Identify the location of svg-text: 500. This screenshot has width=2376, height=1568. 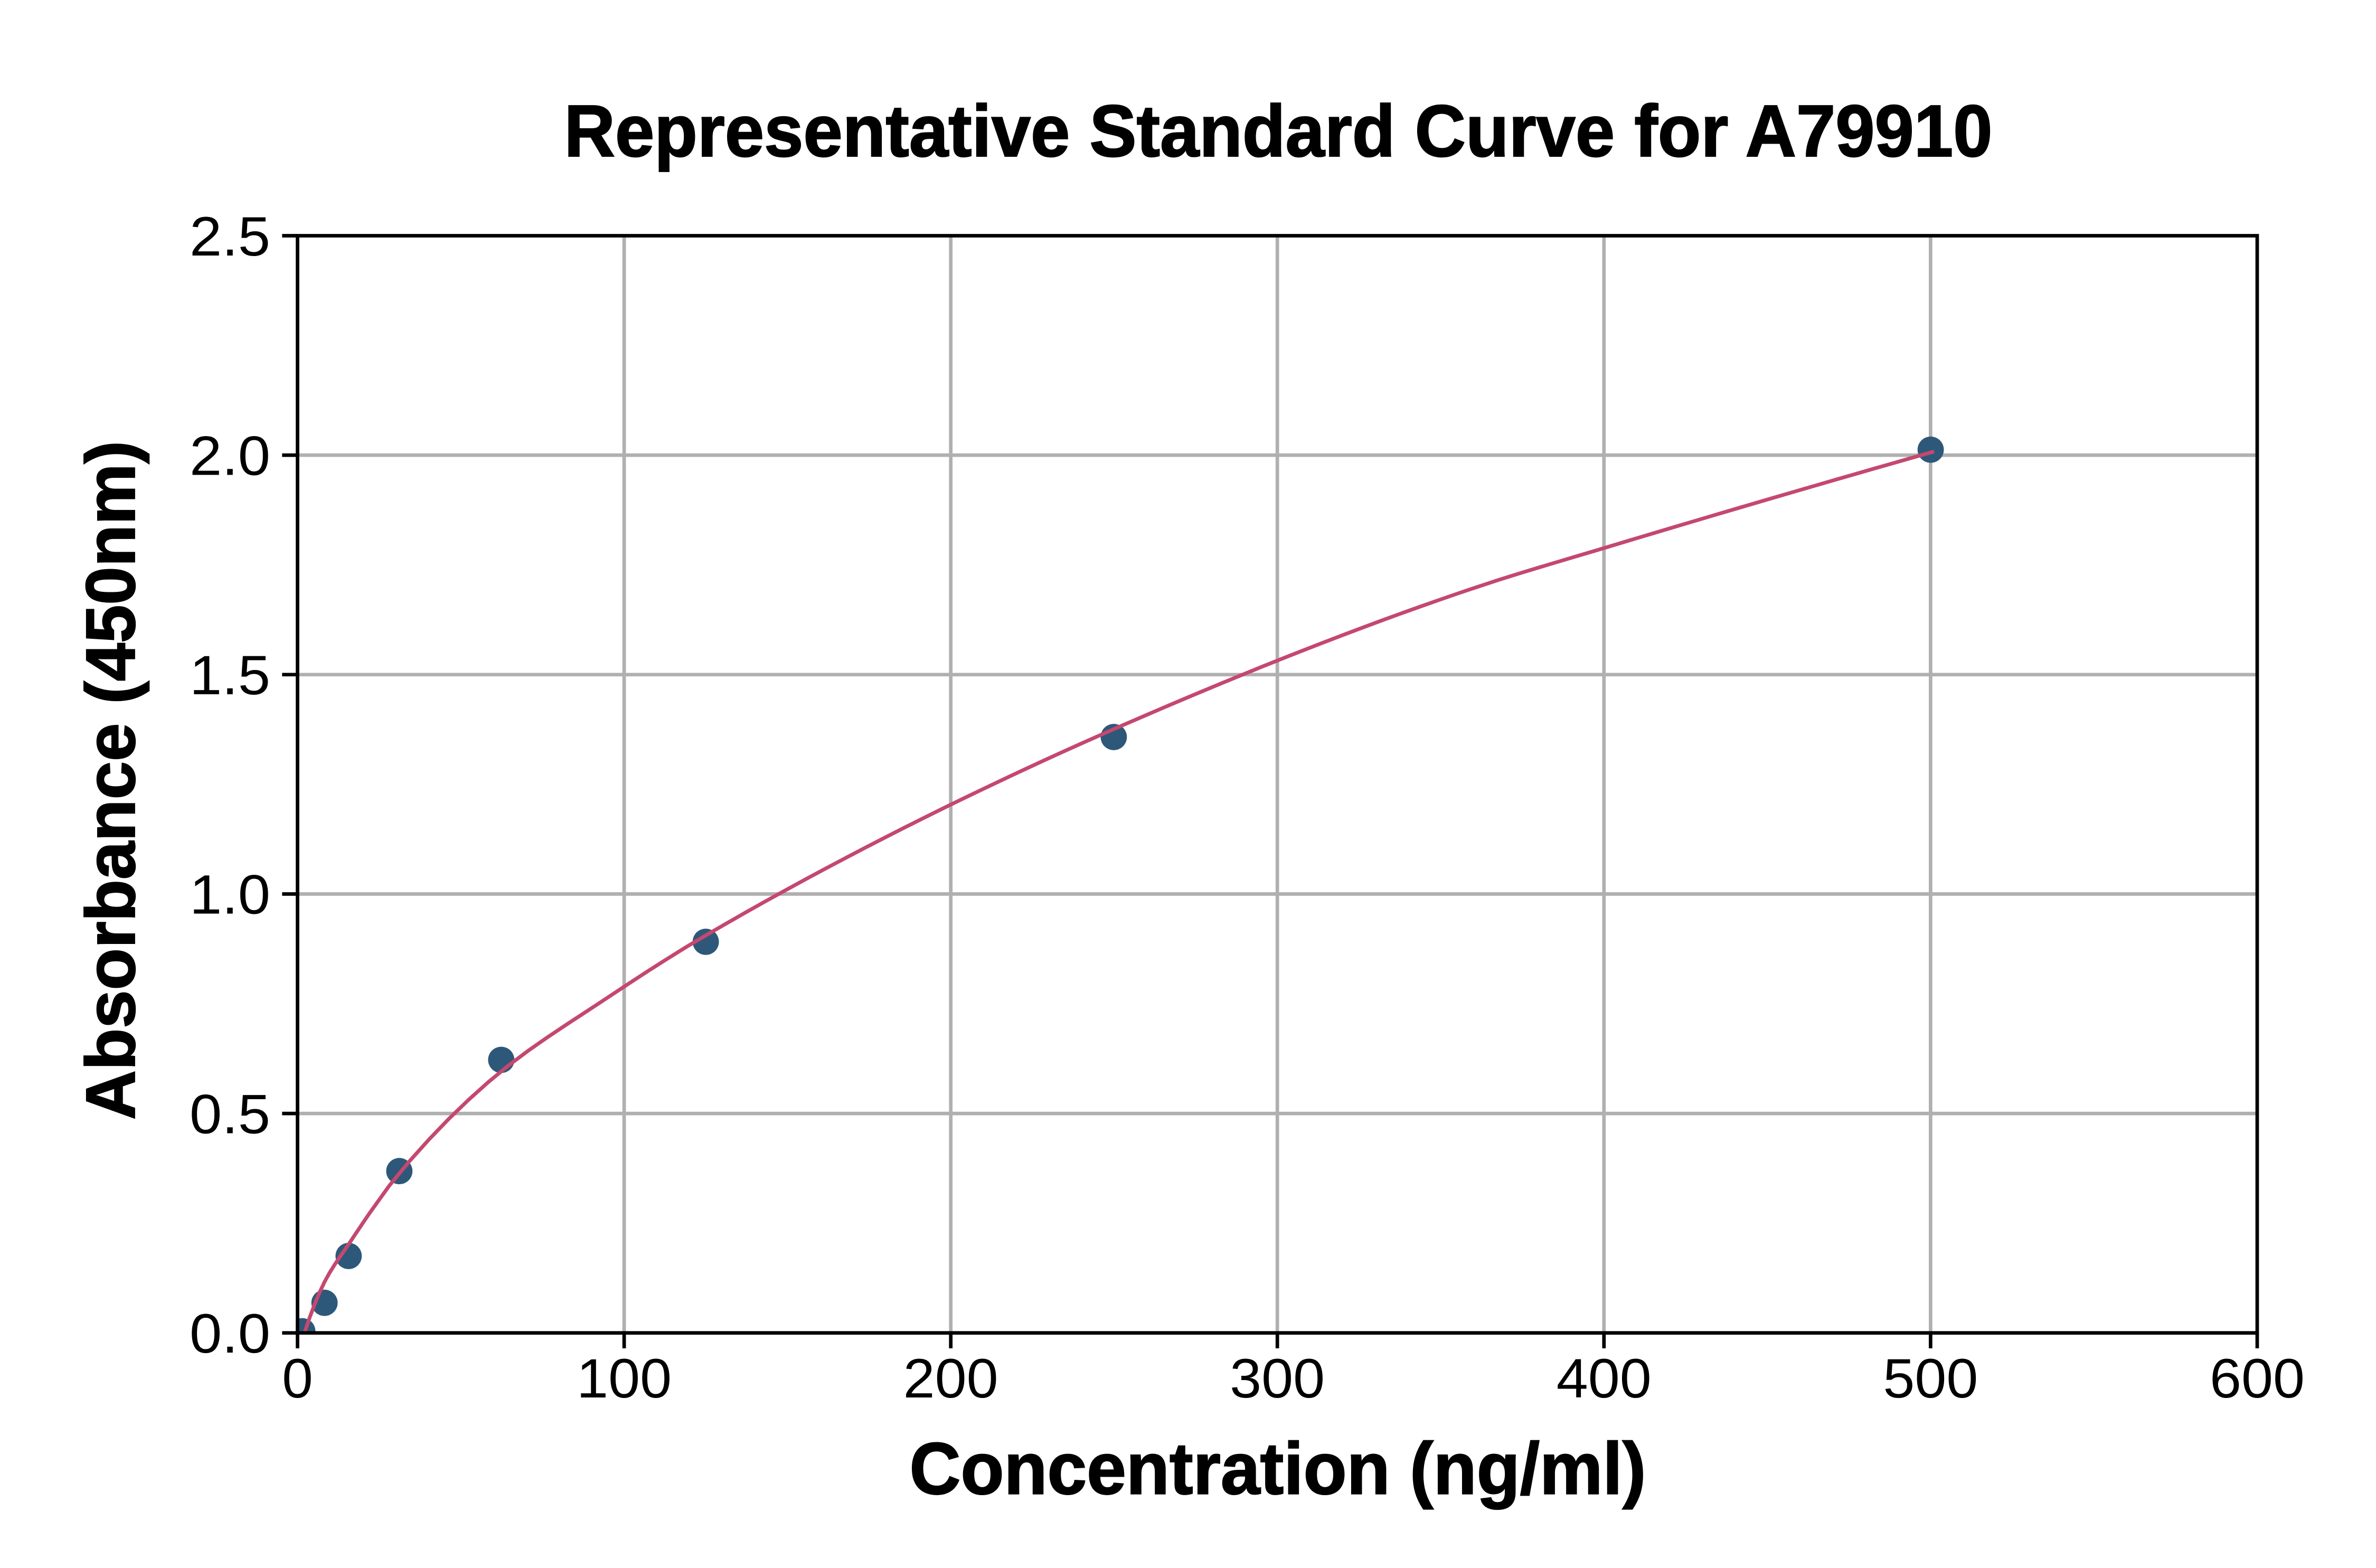
(1930, 1379).